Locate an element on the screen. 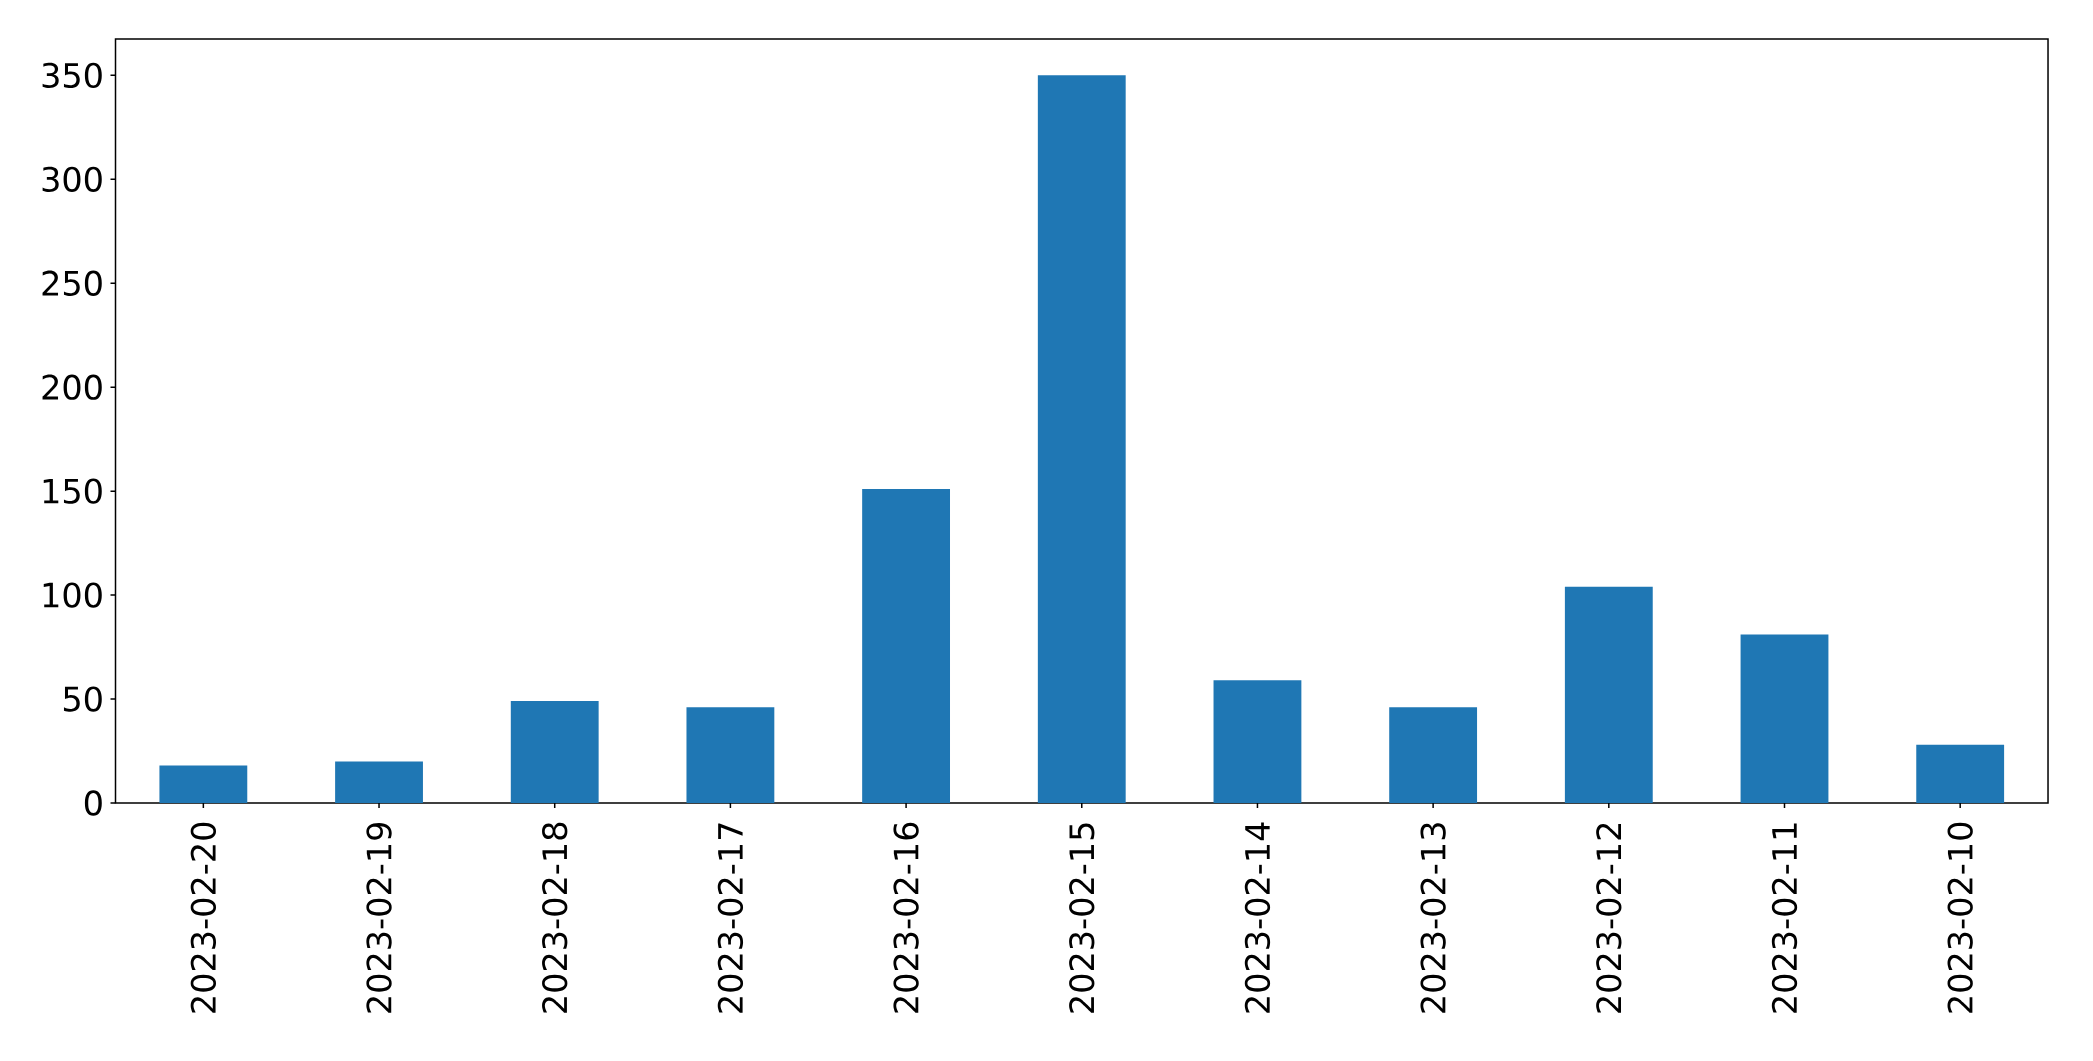 Image resolution: width=2093 pixels, height=1061 pixels. y-tick-label: 350 is located at coordinates (72, 75).